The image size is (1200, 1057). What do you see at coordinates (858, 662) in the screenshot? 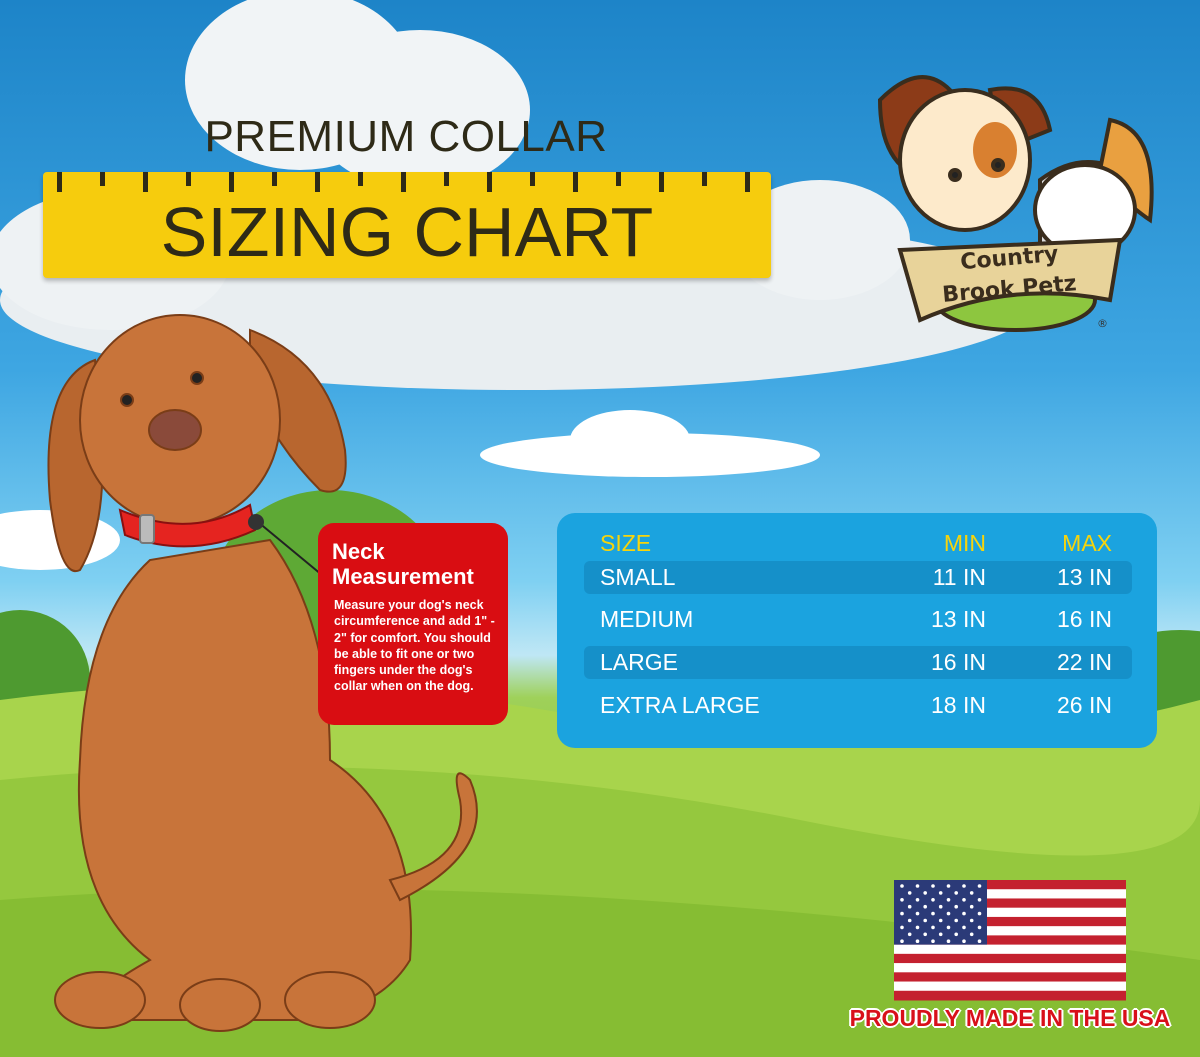
I see `table-row: LARGE 16 IN 22 IN` at bounding box center [858, 662].